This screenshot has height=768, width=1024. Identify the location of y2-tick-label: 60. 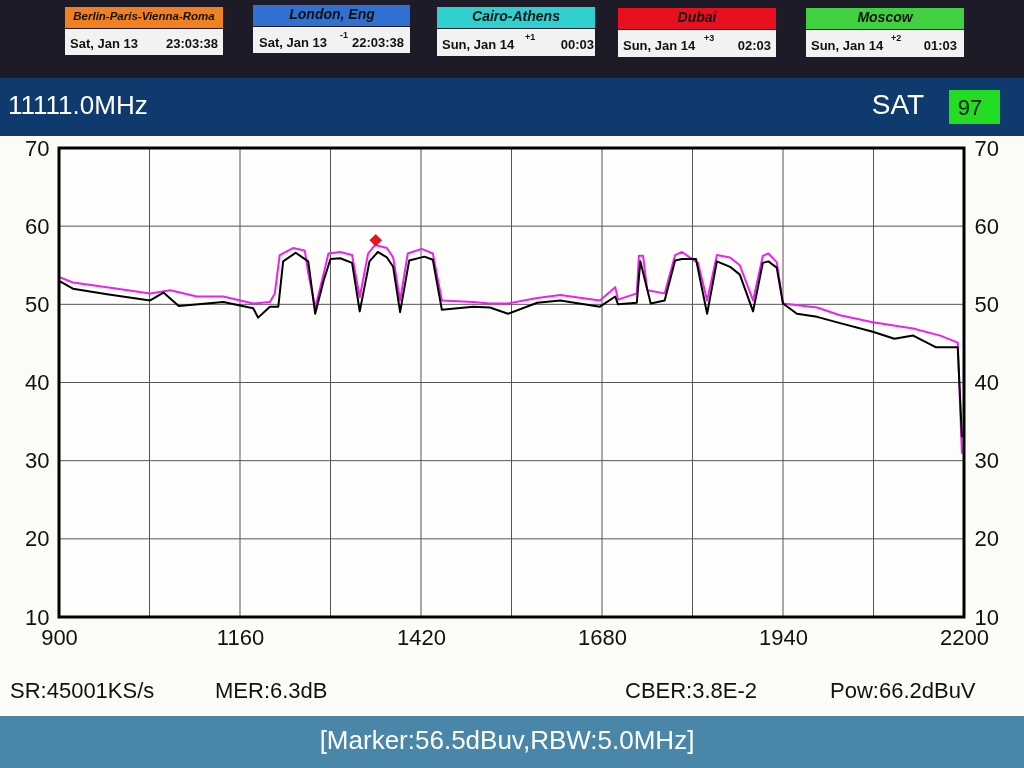
(986, 226).